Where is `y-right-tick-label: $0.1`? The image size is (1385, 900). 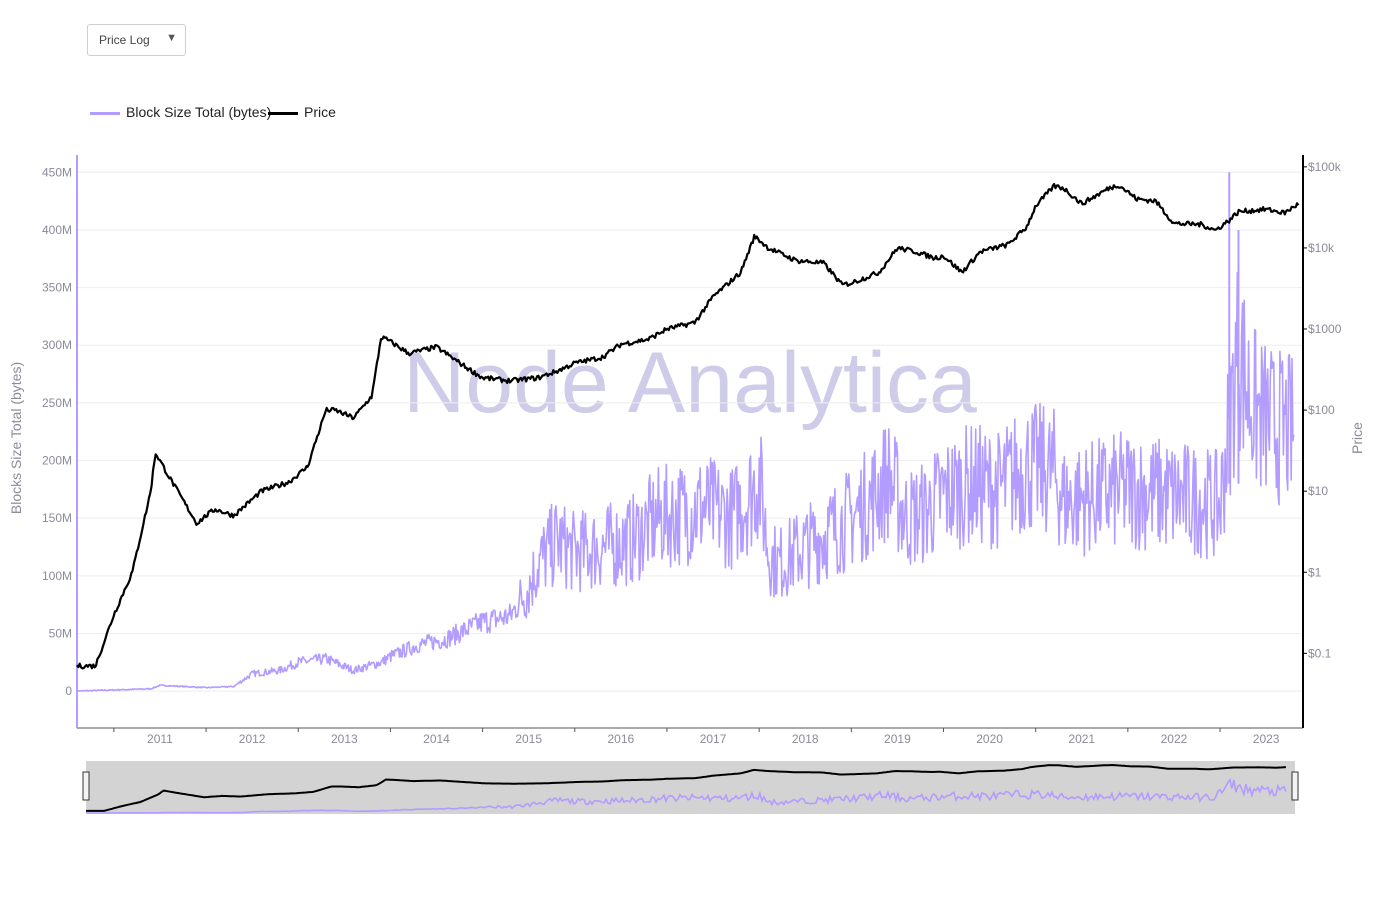
y-right-tick-label: $0.1 is located at coordinates (1320, 653).